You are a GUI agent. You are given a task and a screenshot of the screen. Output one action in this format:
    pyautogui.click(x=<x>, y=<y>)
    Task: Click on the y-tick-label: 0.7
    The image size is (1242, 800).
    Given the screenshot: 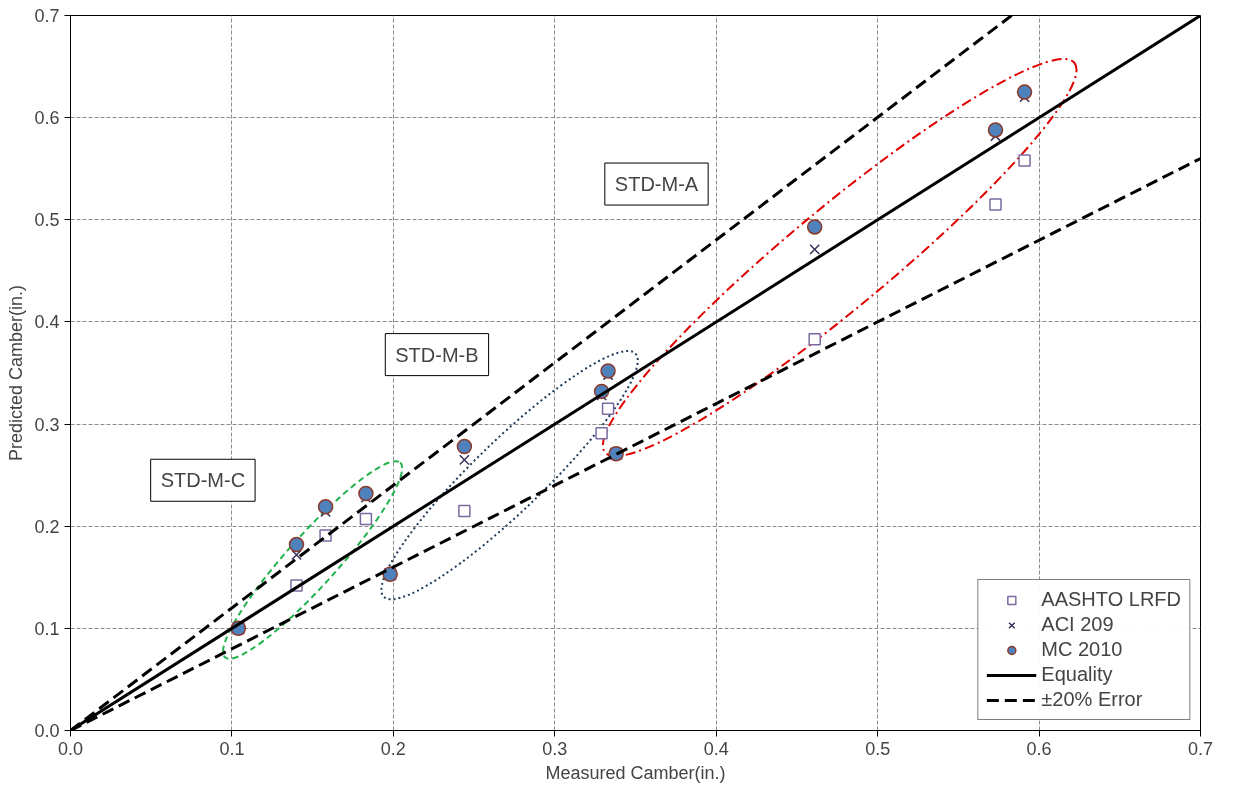 What is the action you would take?
    pyautogui.click(x=47, y=16)
    